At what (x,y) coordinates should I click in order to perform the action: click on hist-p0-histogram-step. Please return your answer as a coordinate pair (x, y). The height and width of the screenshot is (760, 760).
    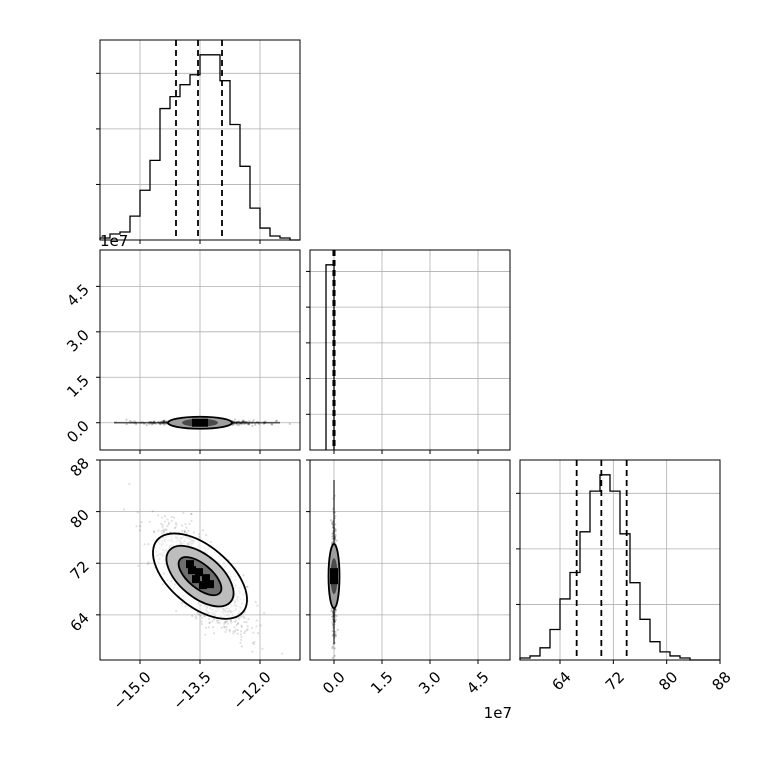
    Looking at the image, I should click on (199, 147).